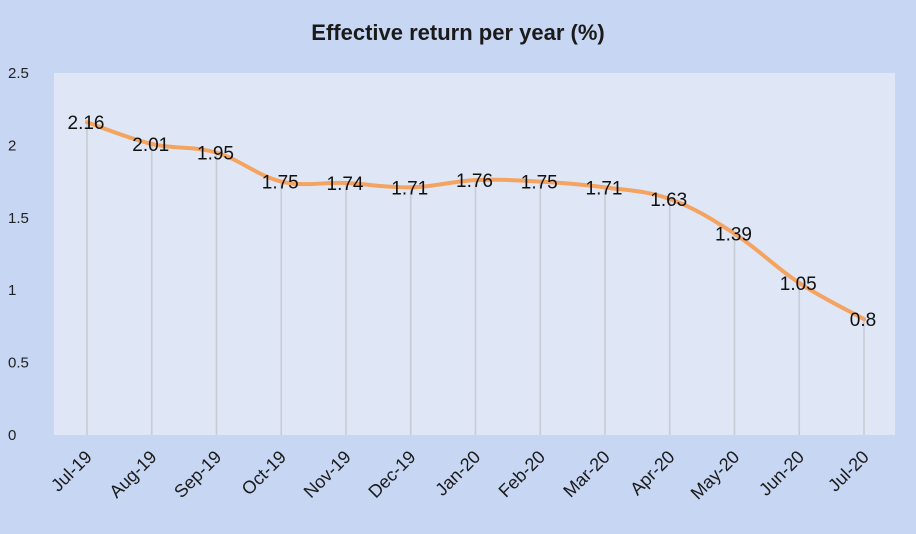  Describe the element at coordinates (12, 145) in the screenshot. I see `y-tick-label: 2` at that location.